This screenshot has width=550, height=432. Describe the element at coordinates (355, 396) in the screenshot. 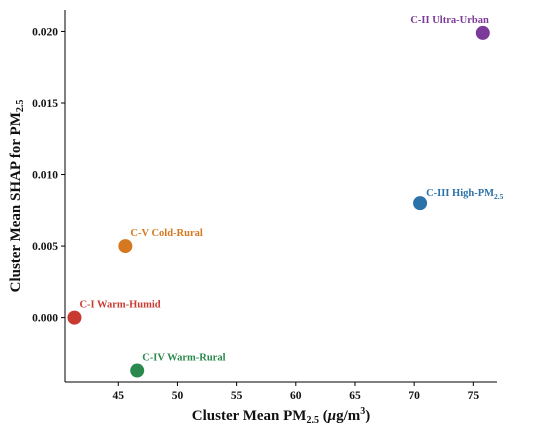

I see `x-tick-label: 65` at that location.